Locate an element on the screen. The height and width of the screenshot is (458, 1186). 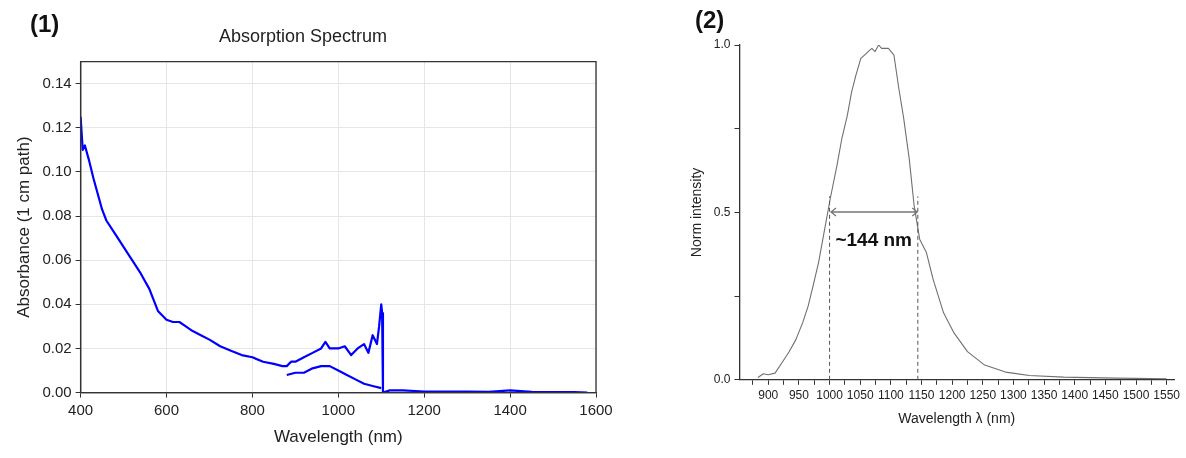
y-axis-title: Norm intensity is located at coordinates (696, 212).